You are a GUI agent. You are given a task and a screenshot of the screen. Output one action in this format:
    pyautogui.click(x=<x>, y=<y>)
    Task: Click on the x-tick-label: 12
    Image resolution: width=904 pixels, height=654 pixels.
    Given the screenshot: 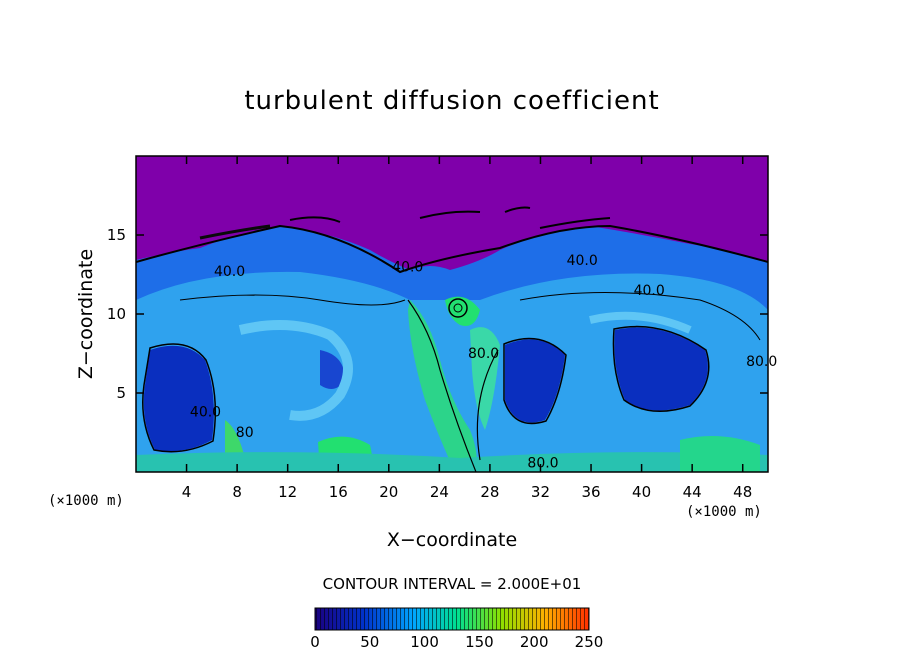 What is the action you would take?
    pyautogui.click(x=287, y=492)
    